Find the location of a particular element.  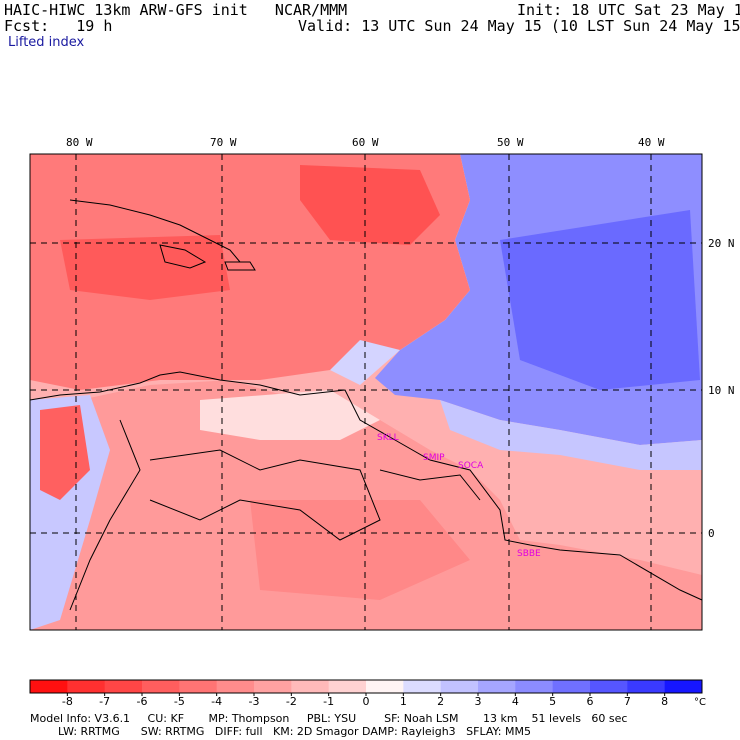

colorbar-tick-label: -4 is located at coordinates (216, 701).